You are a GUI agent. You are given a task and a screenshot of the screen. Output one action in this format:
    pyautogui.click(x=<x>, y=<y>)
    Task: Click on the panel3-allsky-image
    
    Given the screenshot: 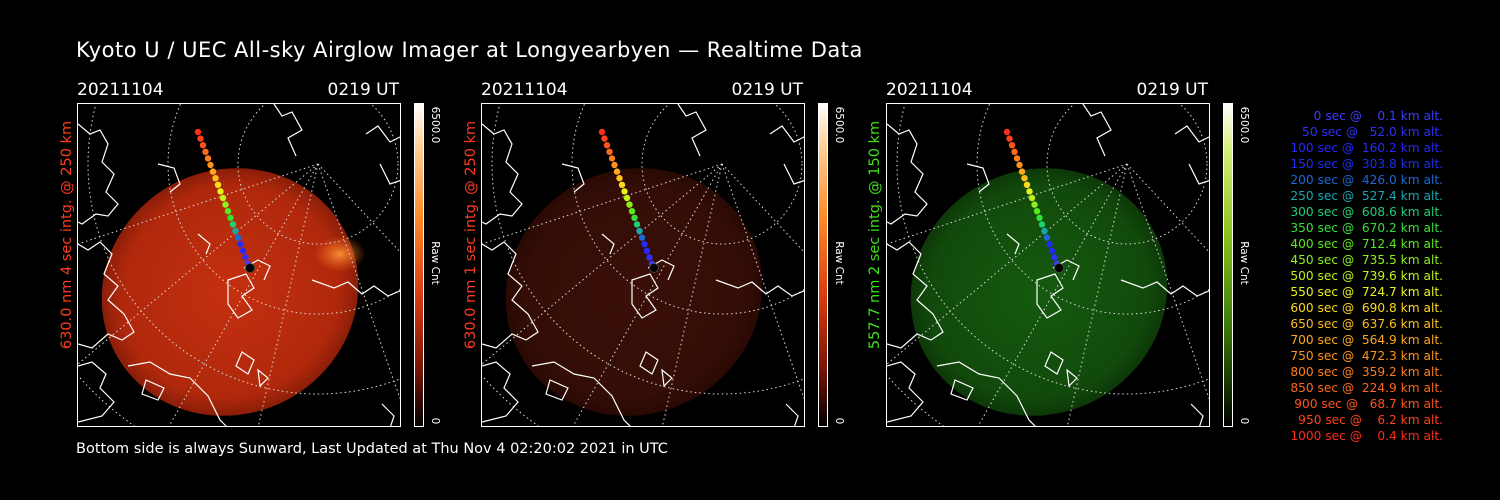 What is the action you would take?
    pyautogui.click(x=1048, y=265)
    